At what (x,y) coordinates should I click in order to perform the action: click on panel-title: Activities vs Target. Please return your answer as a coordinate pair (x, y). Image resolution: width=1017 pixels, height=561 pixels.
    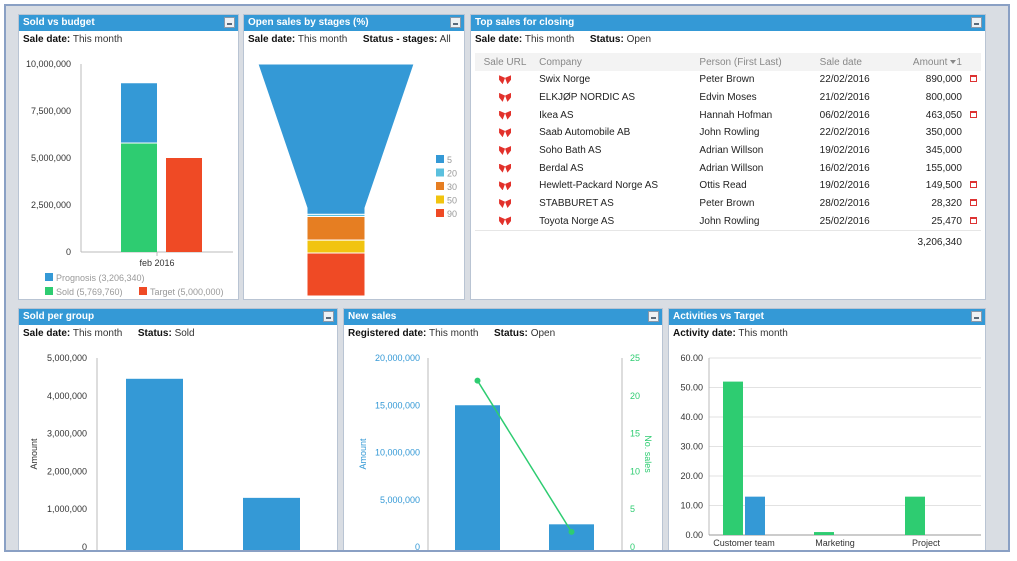
    Looking at the image, I should click on (718, 316).